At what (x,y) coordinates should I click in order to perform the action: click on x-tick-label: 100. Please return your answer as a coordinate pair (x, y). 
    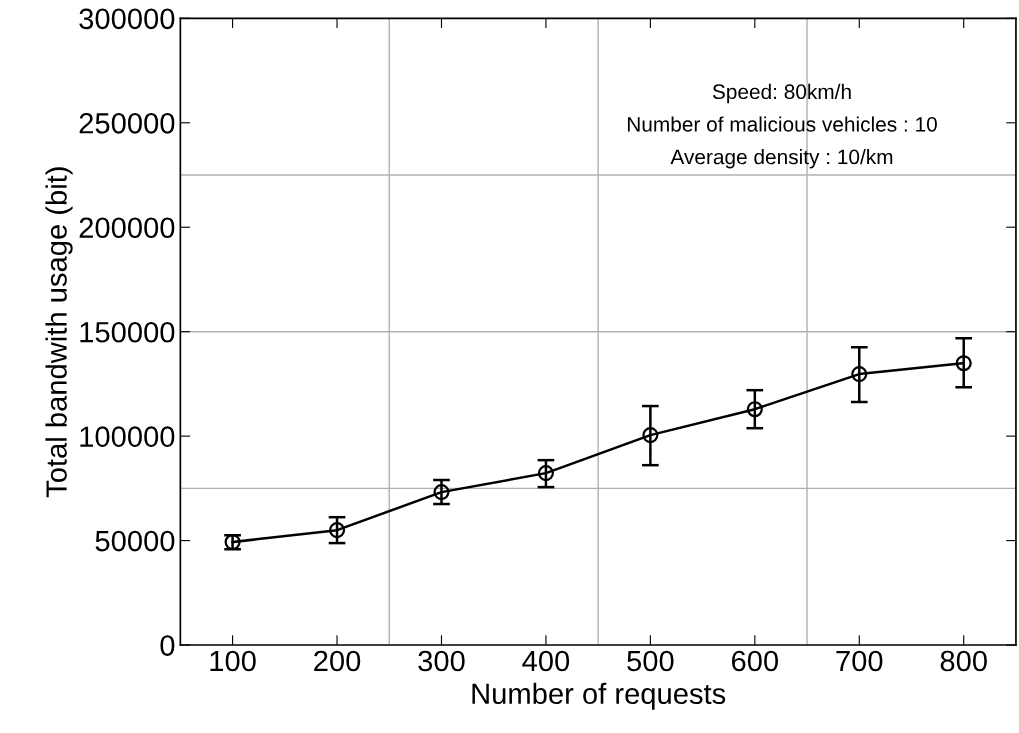
    Looking at the image, I should click on (233, 661).